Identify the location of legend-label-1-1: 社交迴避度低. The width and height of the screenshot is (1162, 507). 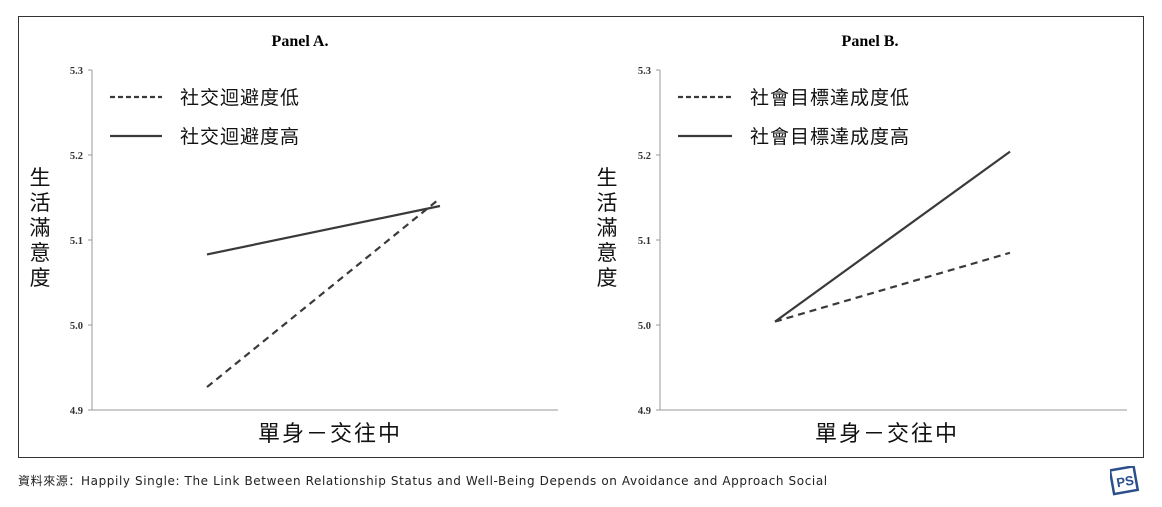
(240, 98).